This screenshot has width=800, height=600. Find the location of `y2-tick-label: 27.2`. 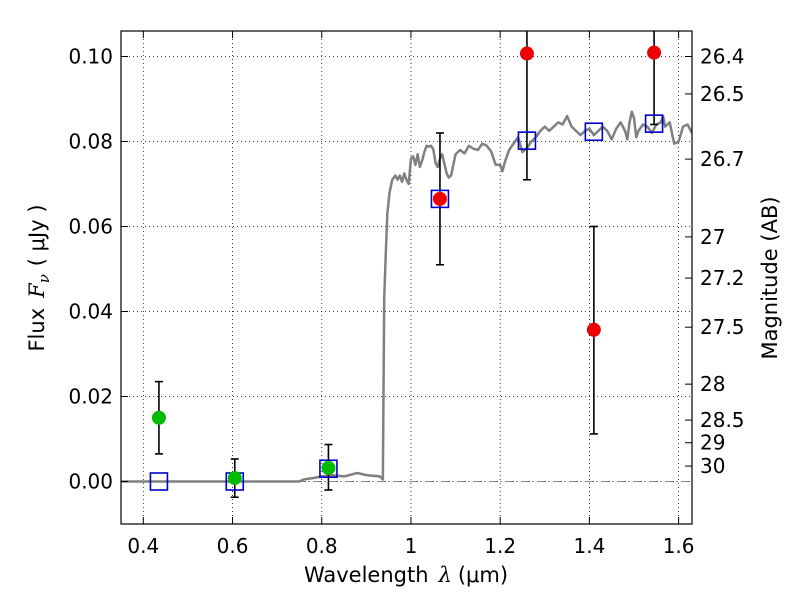

y2-tick-label: 27.2 is located at coordinates (722, 278).